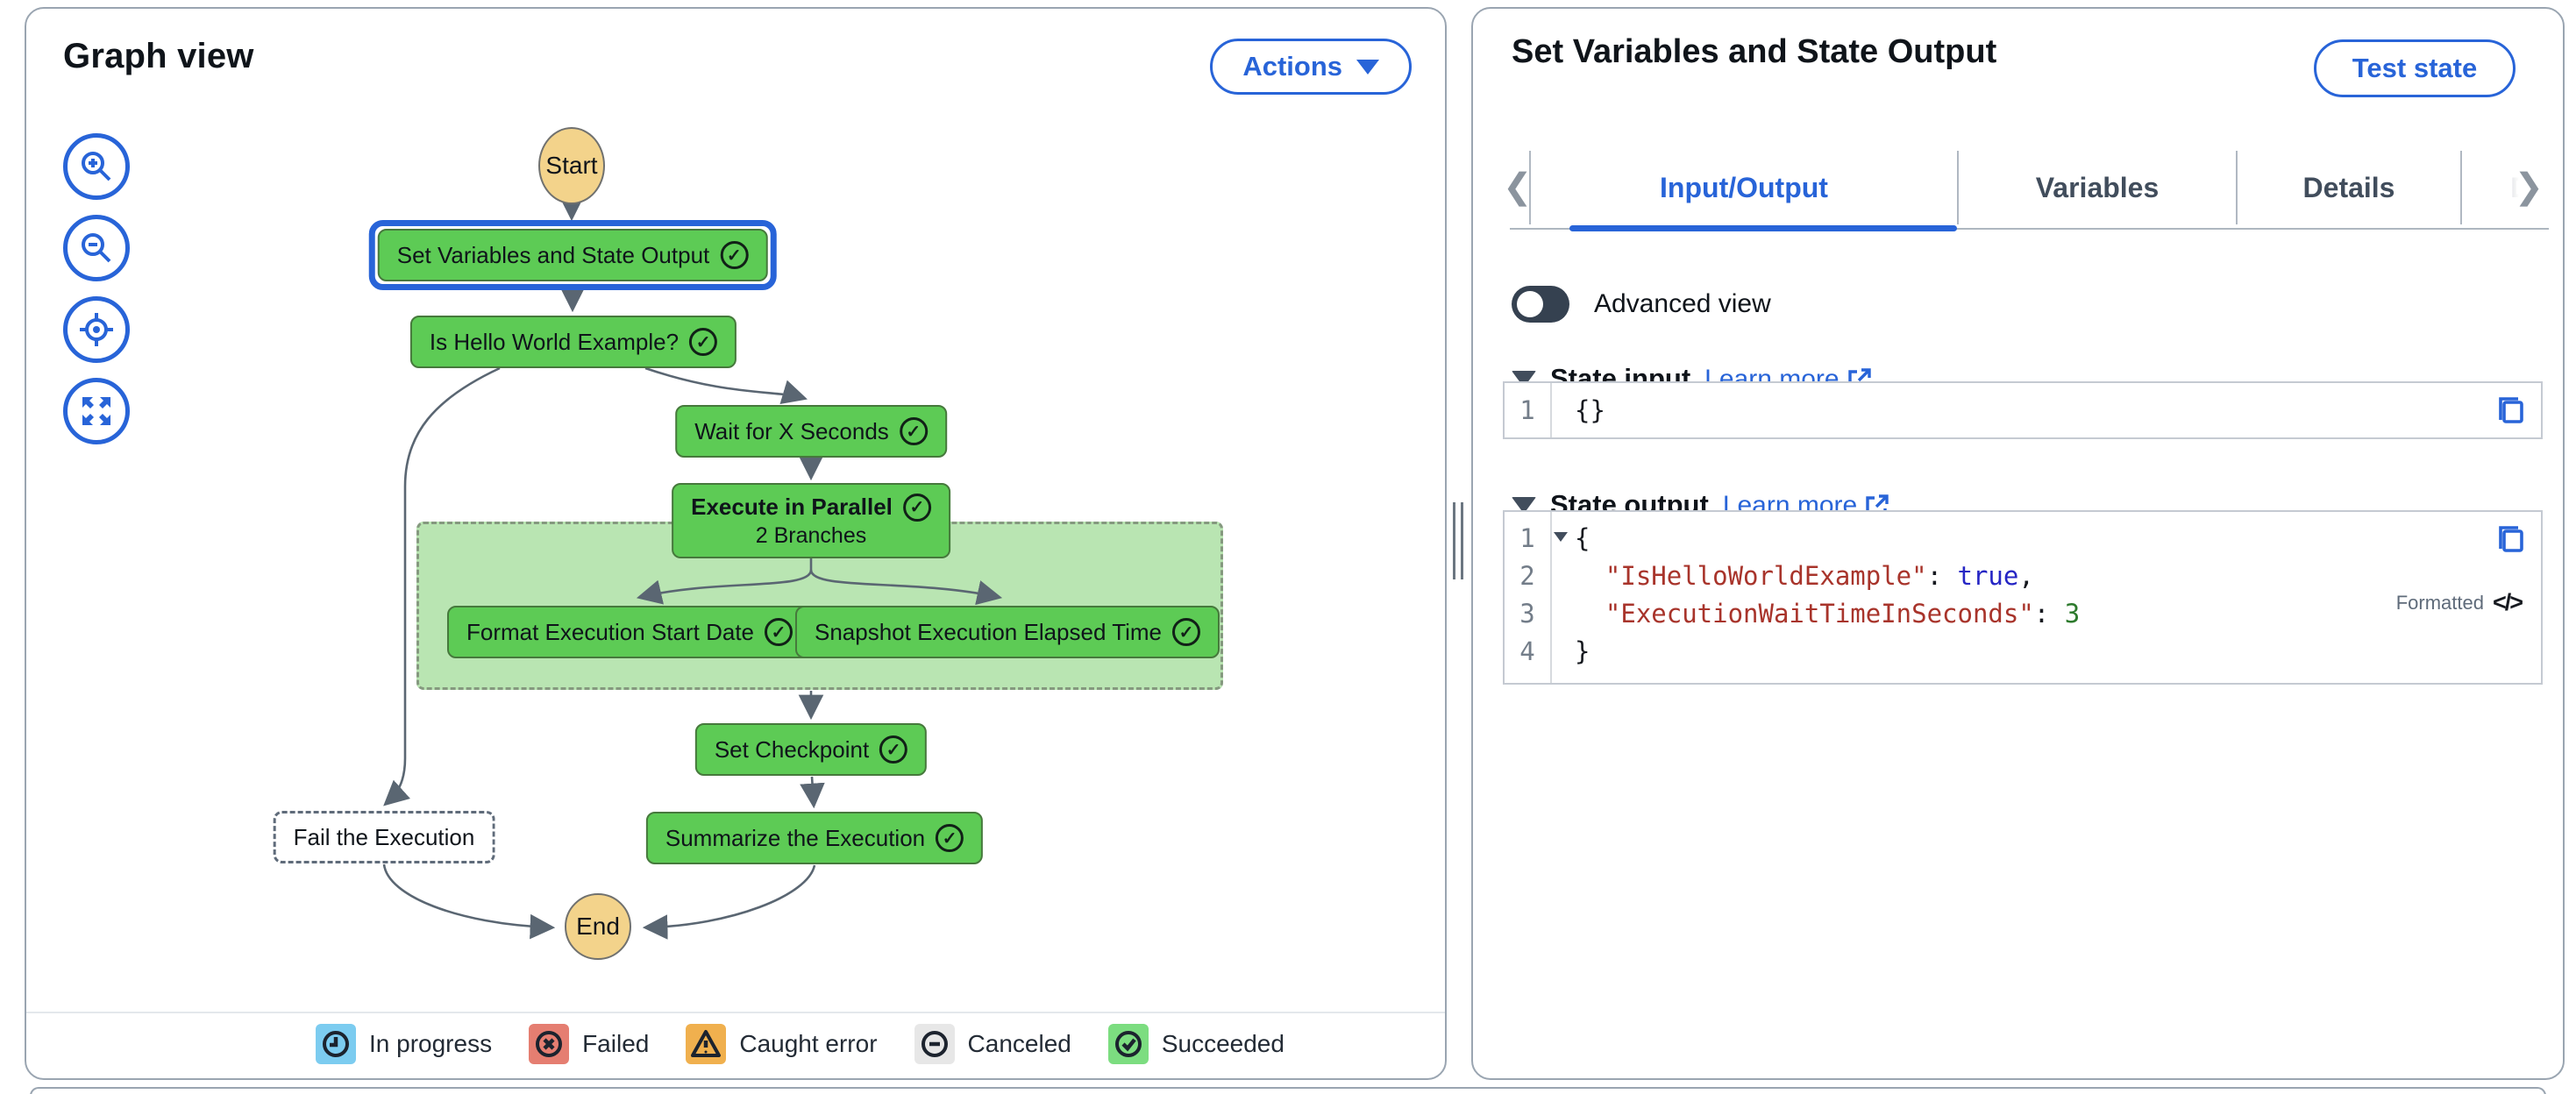 This screenshot has width=2576, height=1094. I want to click on node-execute-in-parallel: Execute in Parallel ✓ 2 Branches, so click(811, 520).